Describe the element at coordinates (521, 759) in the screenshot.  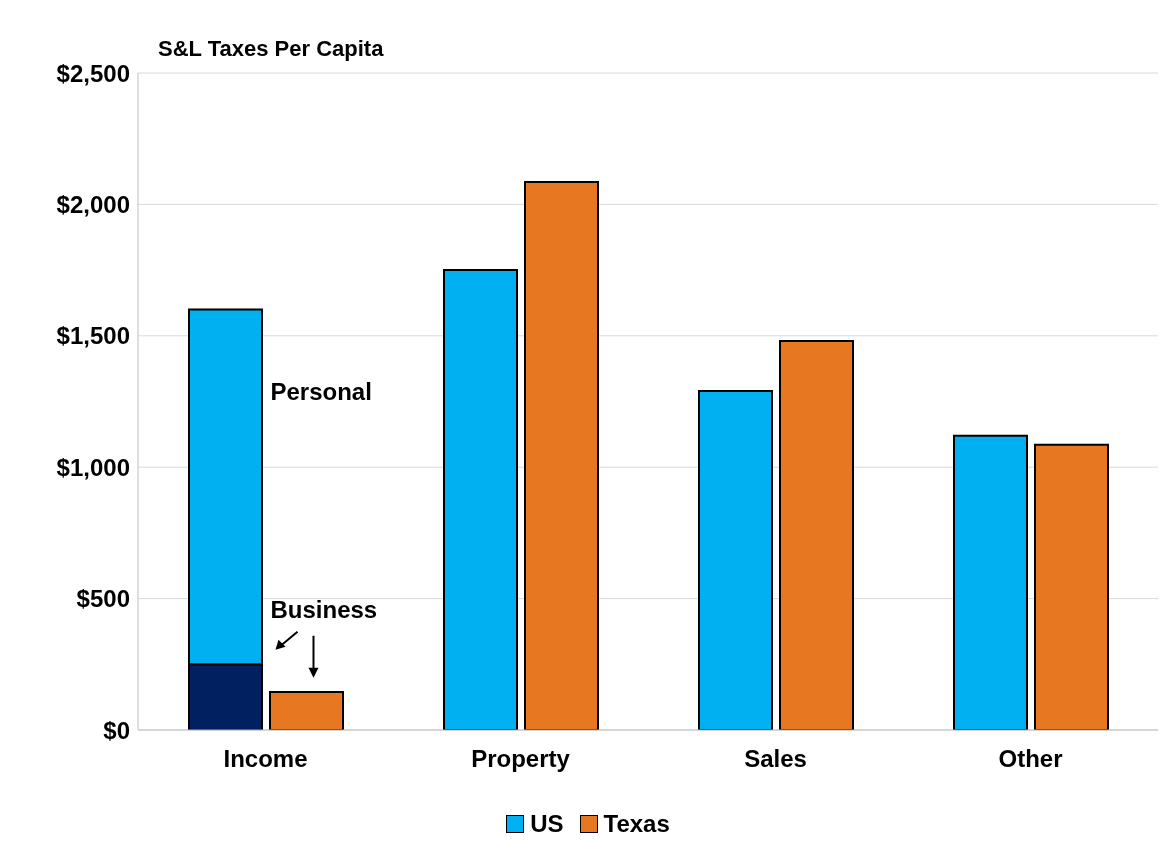
I see `x-tick-label: Property` at that location.